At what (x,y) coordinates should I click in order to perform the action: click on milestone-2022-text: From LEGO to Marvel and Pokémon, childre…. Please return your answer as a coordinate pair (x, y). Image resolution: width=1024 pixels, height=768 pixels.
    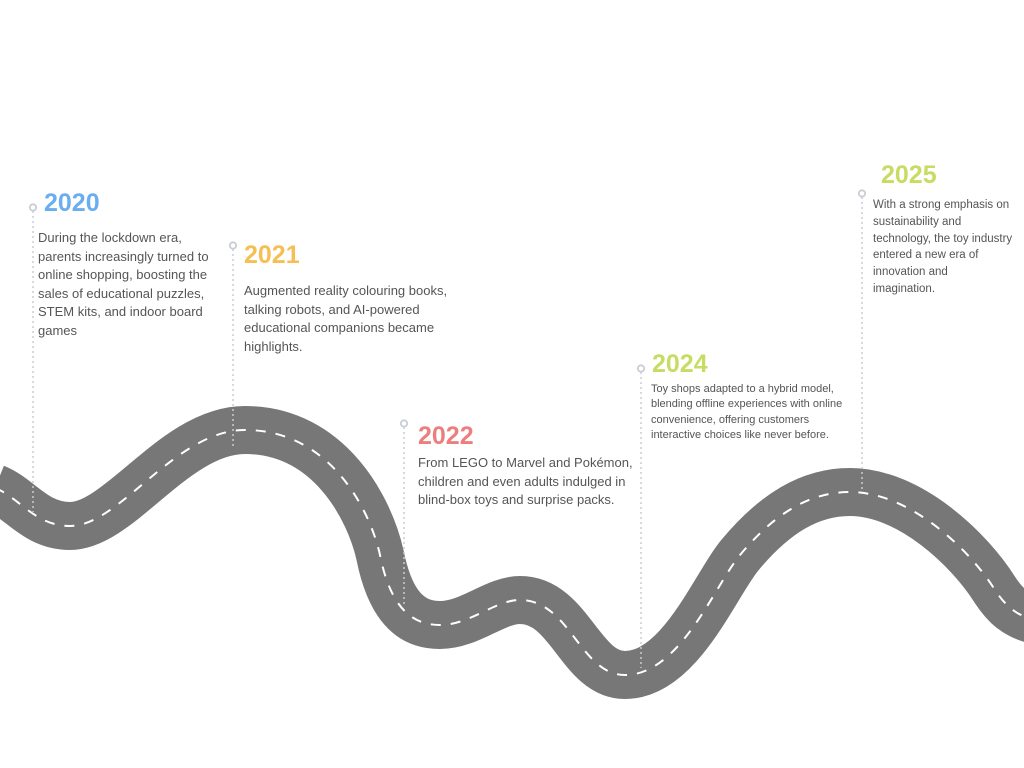
    Looking at the image, I should click on (525, 481).